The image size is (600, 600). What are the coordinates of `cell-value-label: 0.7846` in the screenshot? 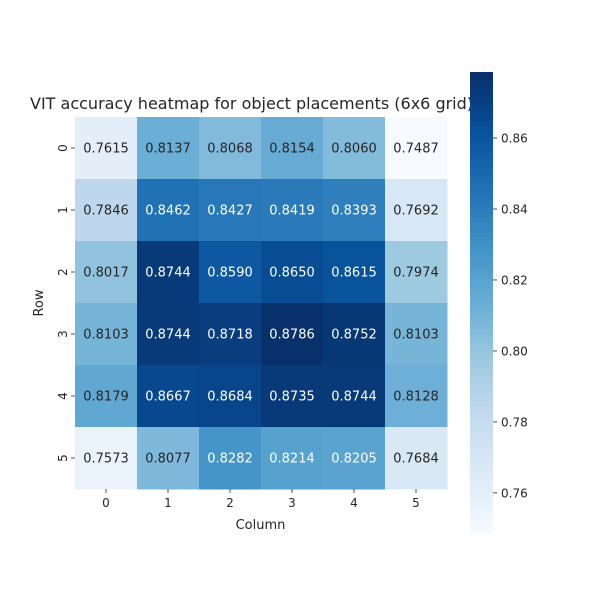 It's located at (106, 211).